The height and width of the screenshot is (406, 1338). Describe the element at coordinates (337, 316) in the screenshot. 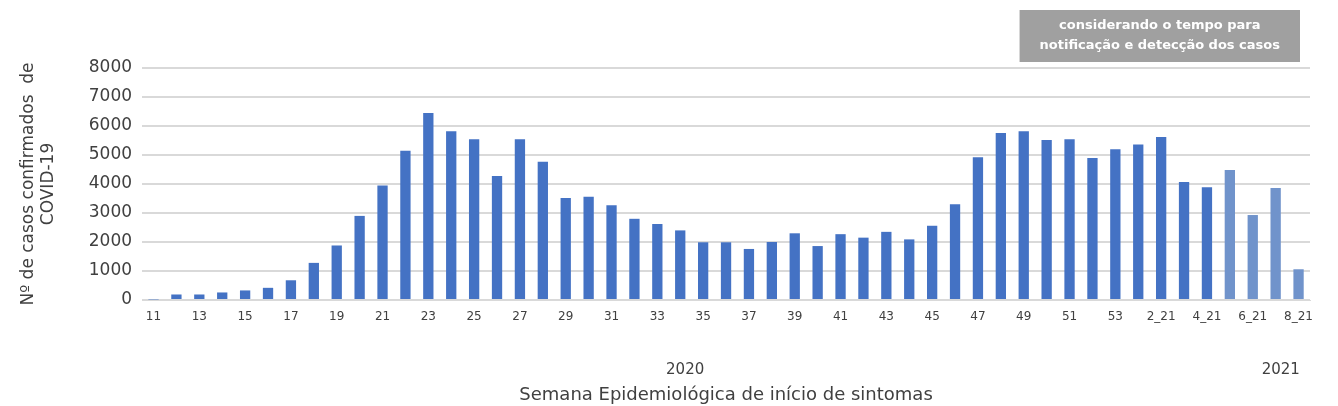

I see `x-tick-label: 19` at that location.